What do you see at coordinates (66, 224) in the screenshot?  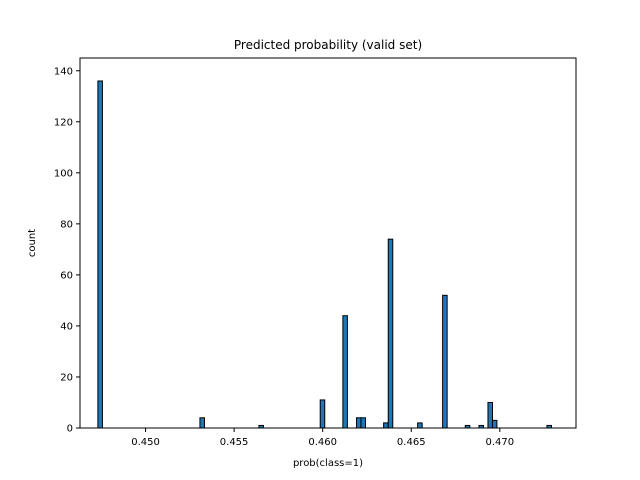 I see `y-tick-label: 80` at bounding box center [66, 224].